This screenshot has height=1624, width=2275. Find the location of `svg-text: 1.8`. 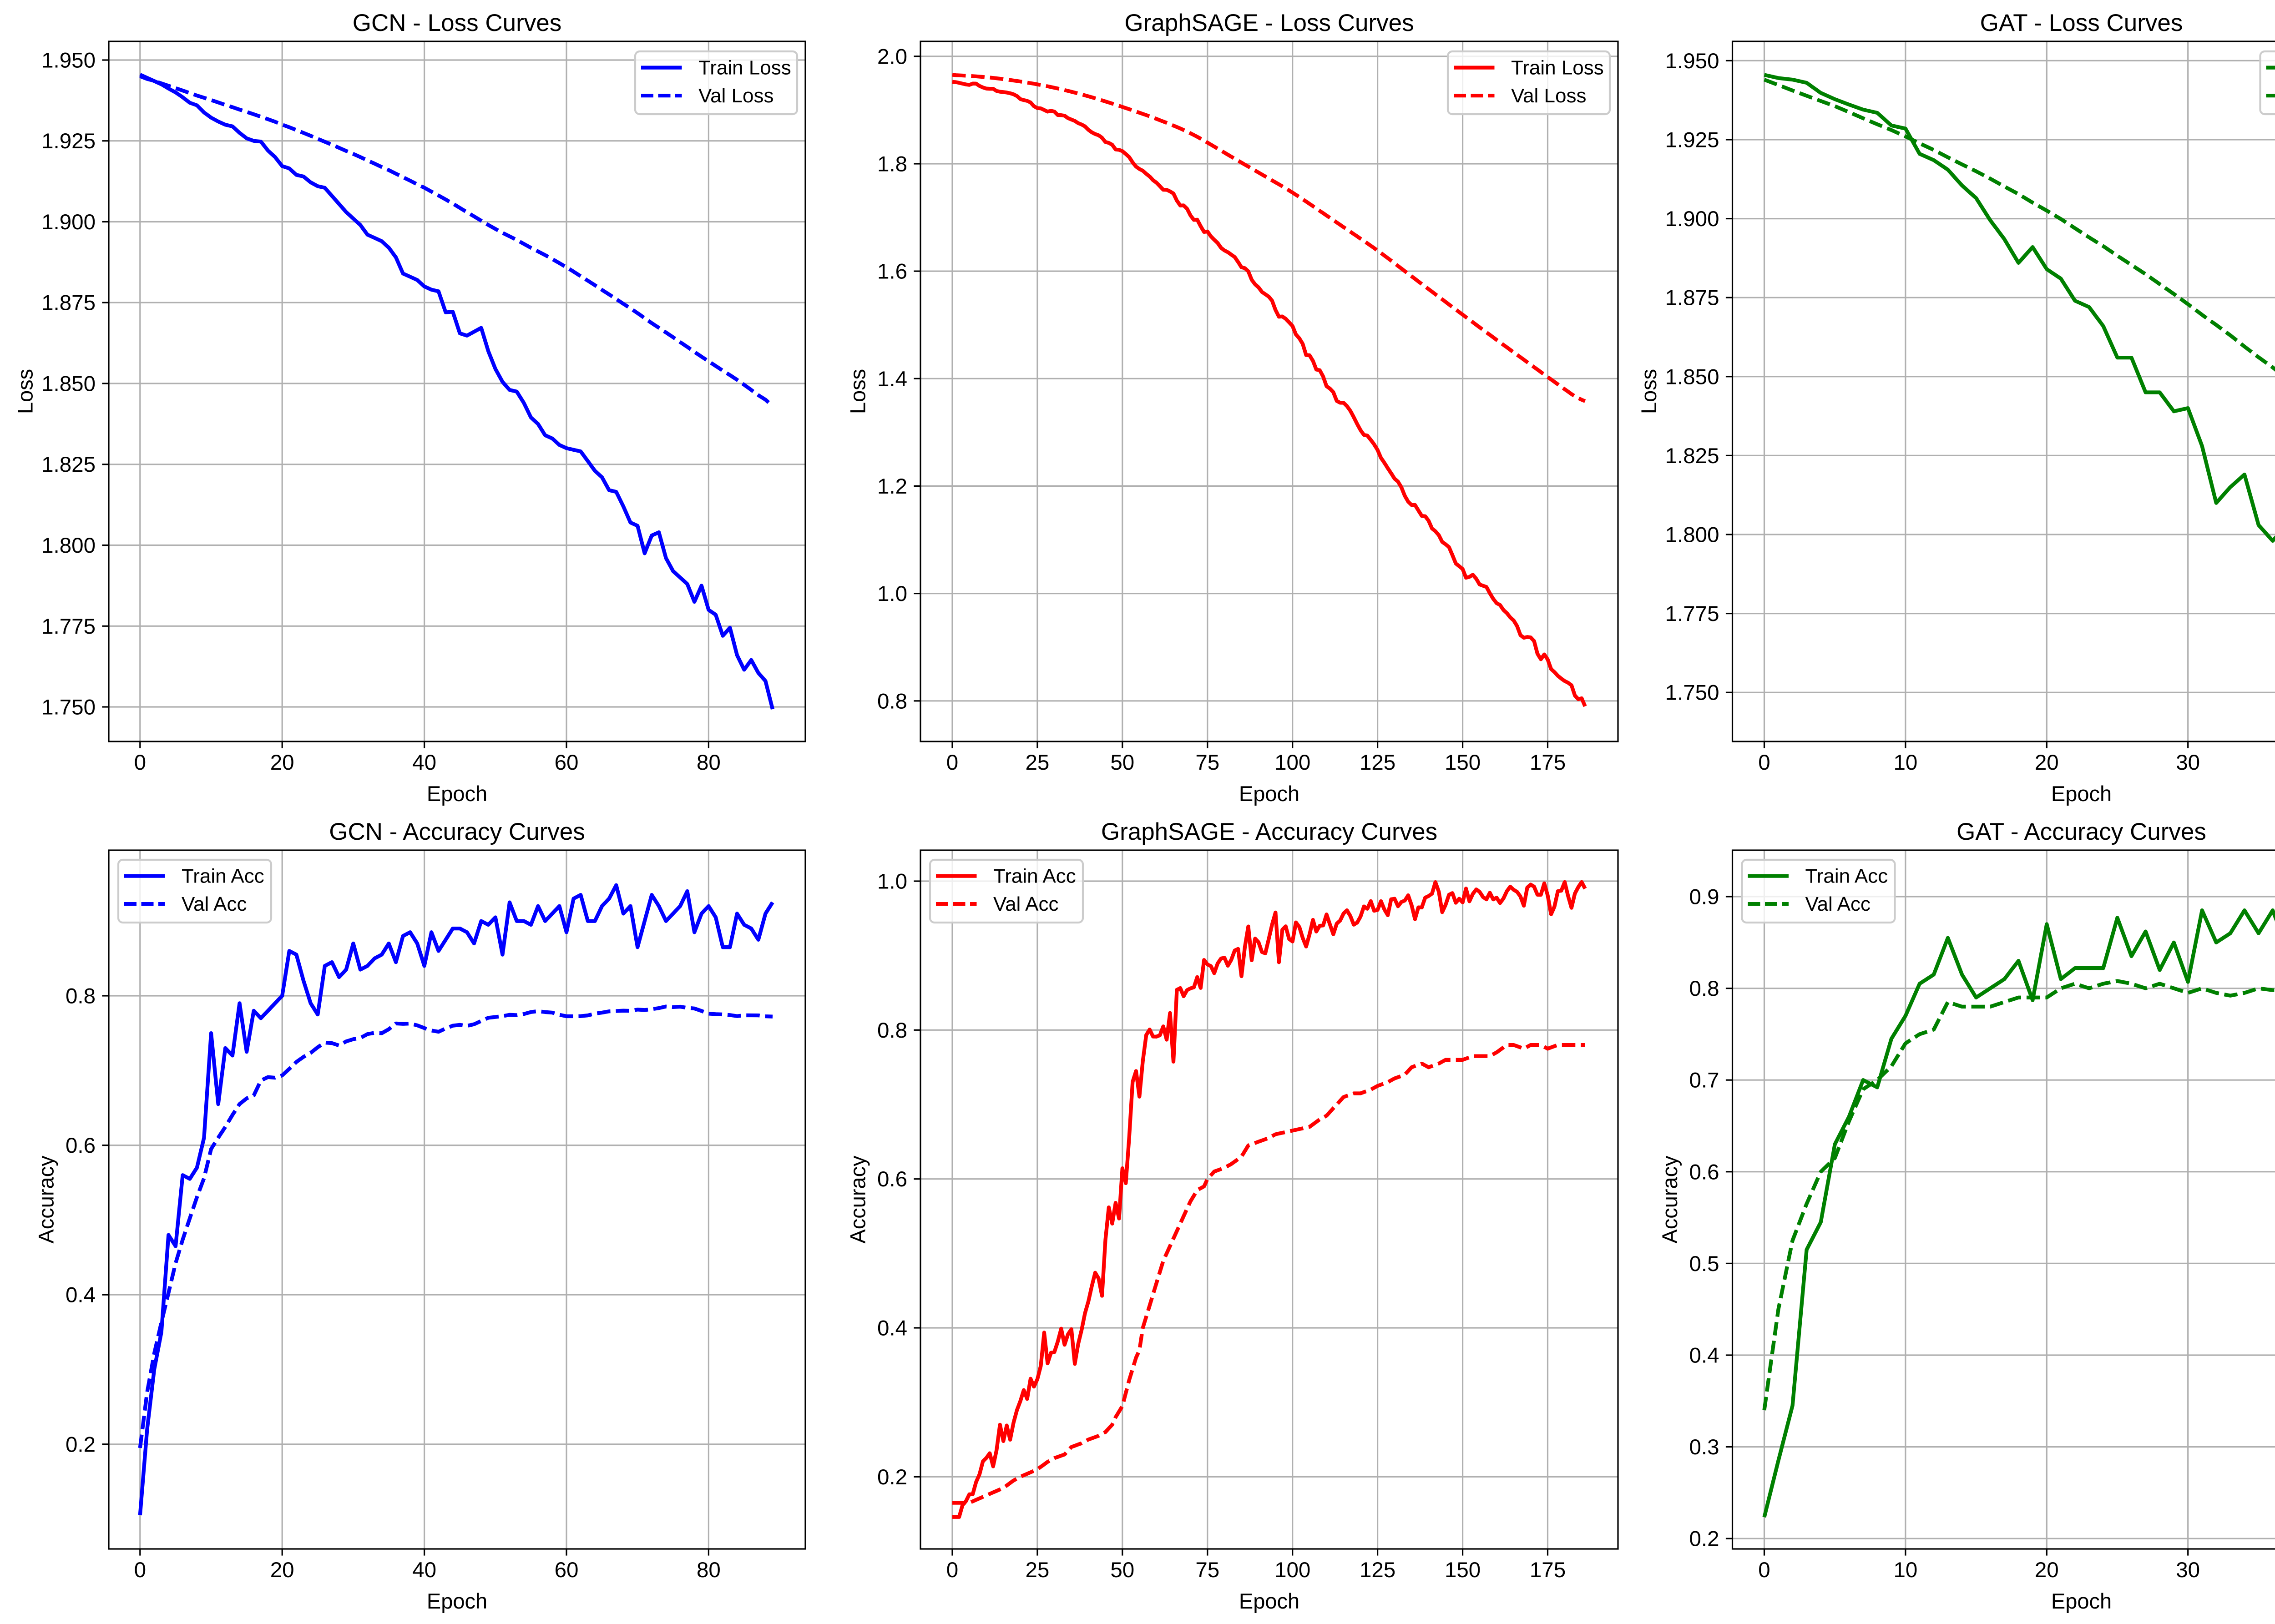

svg-text: 1.8 is located at coordinates (892, 164).